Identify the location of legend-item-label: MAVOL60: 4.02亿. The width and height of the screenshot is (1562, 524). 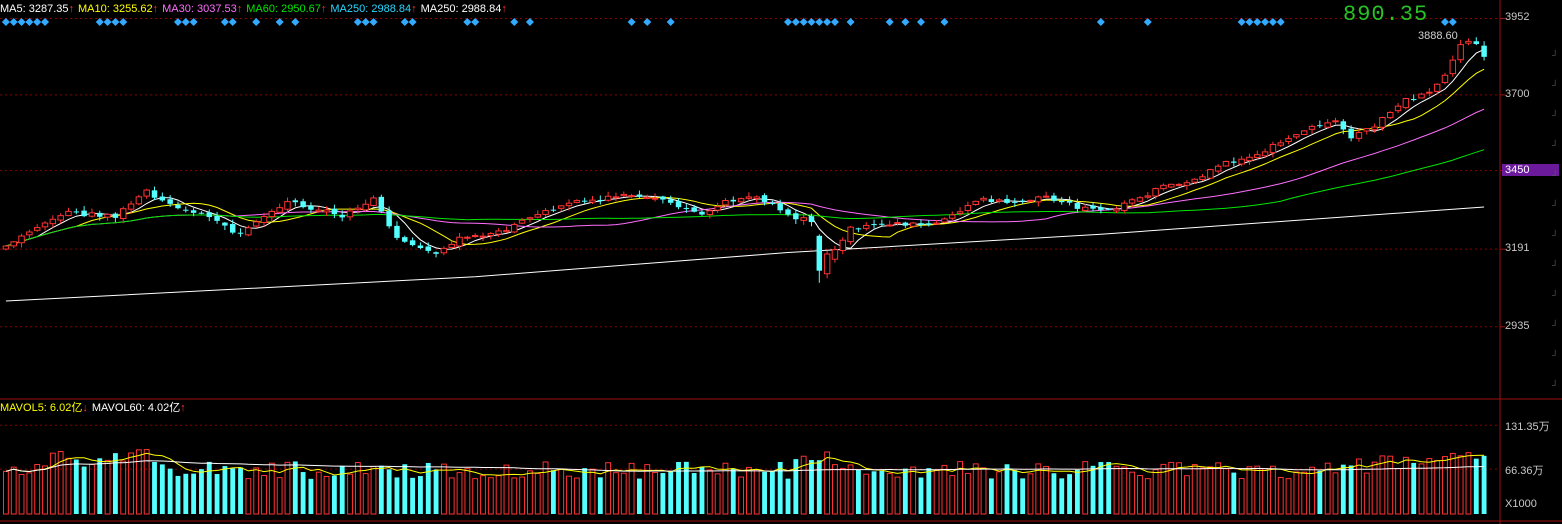
(136, 408).